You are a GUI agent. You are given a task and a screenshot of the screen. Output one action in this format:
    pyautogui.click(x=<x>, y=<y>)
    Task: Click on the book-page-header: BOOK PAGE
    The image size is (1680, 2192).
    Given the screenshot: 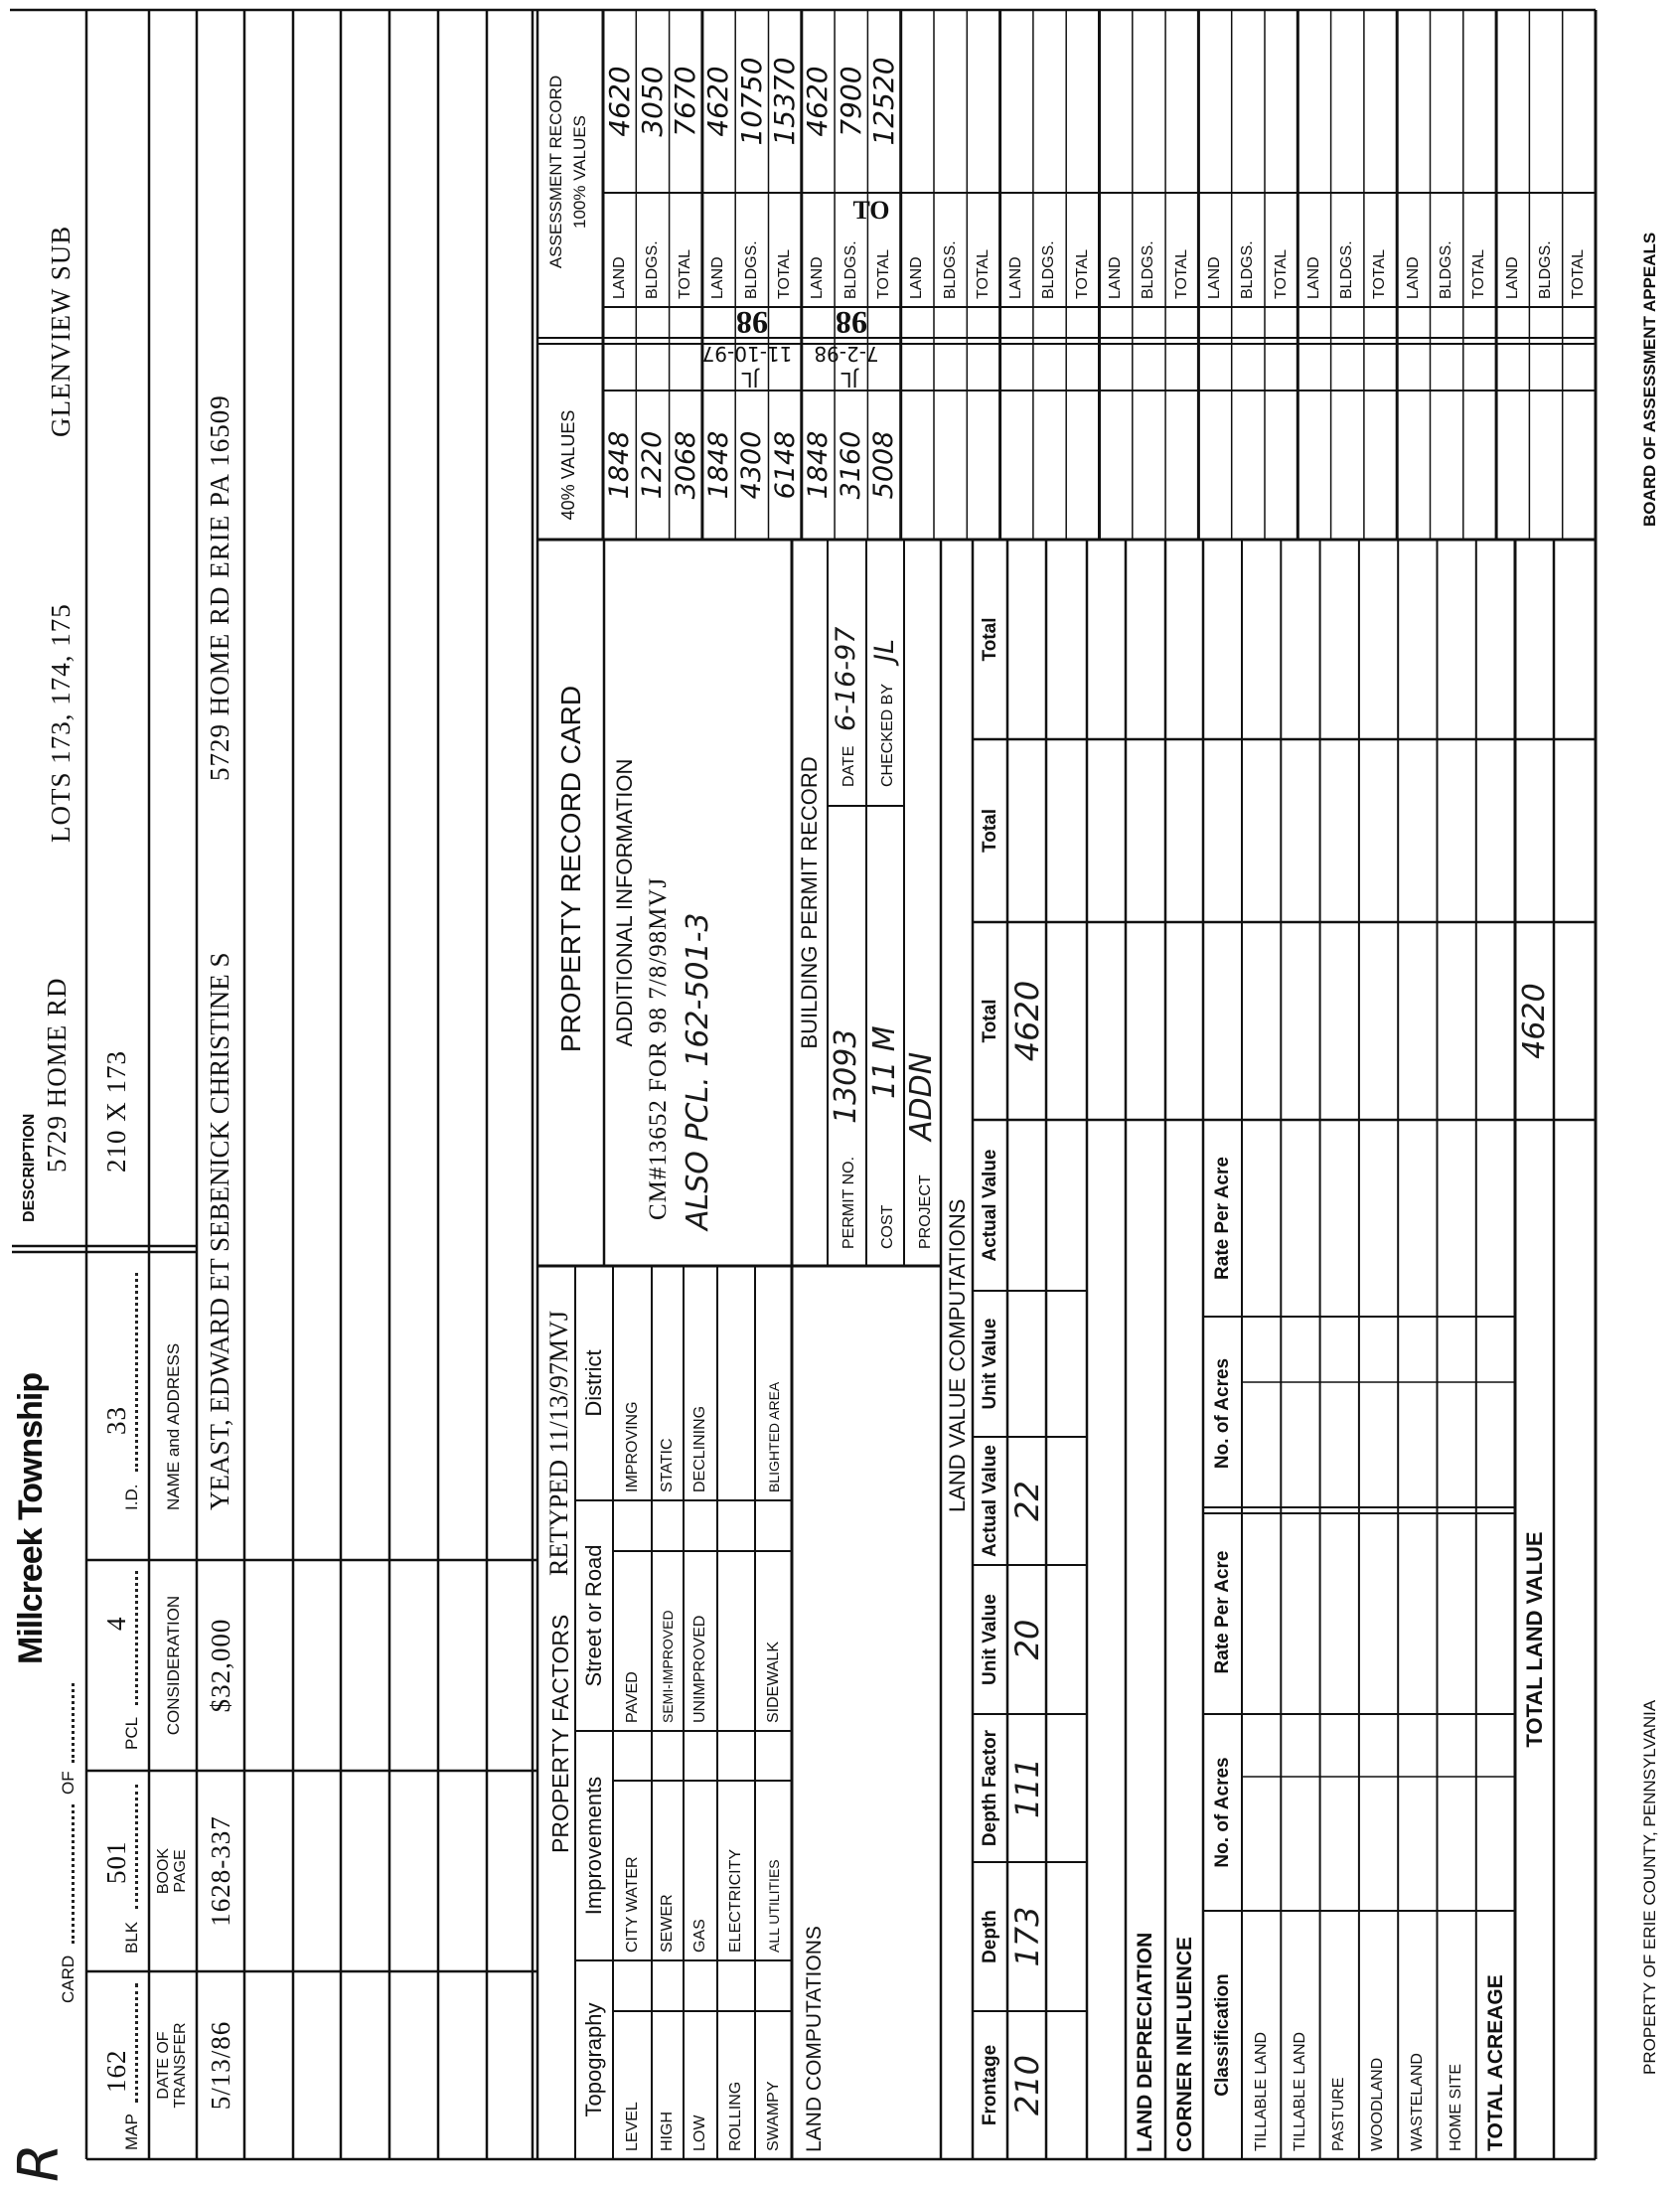 What is the action you would take?
    pyautogui.click(x=172, y=1871)
    